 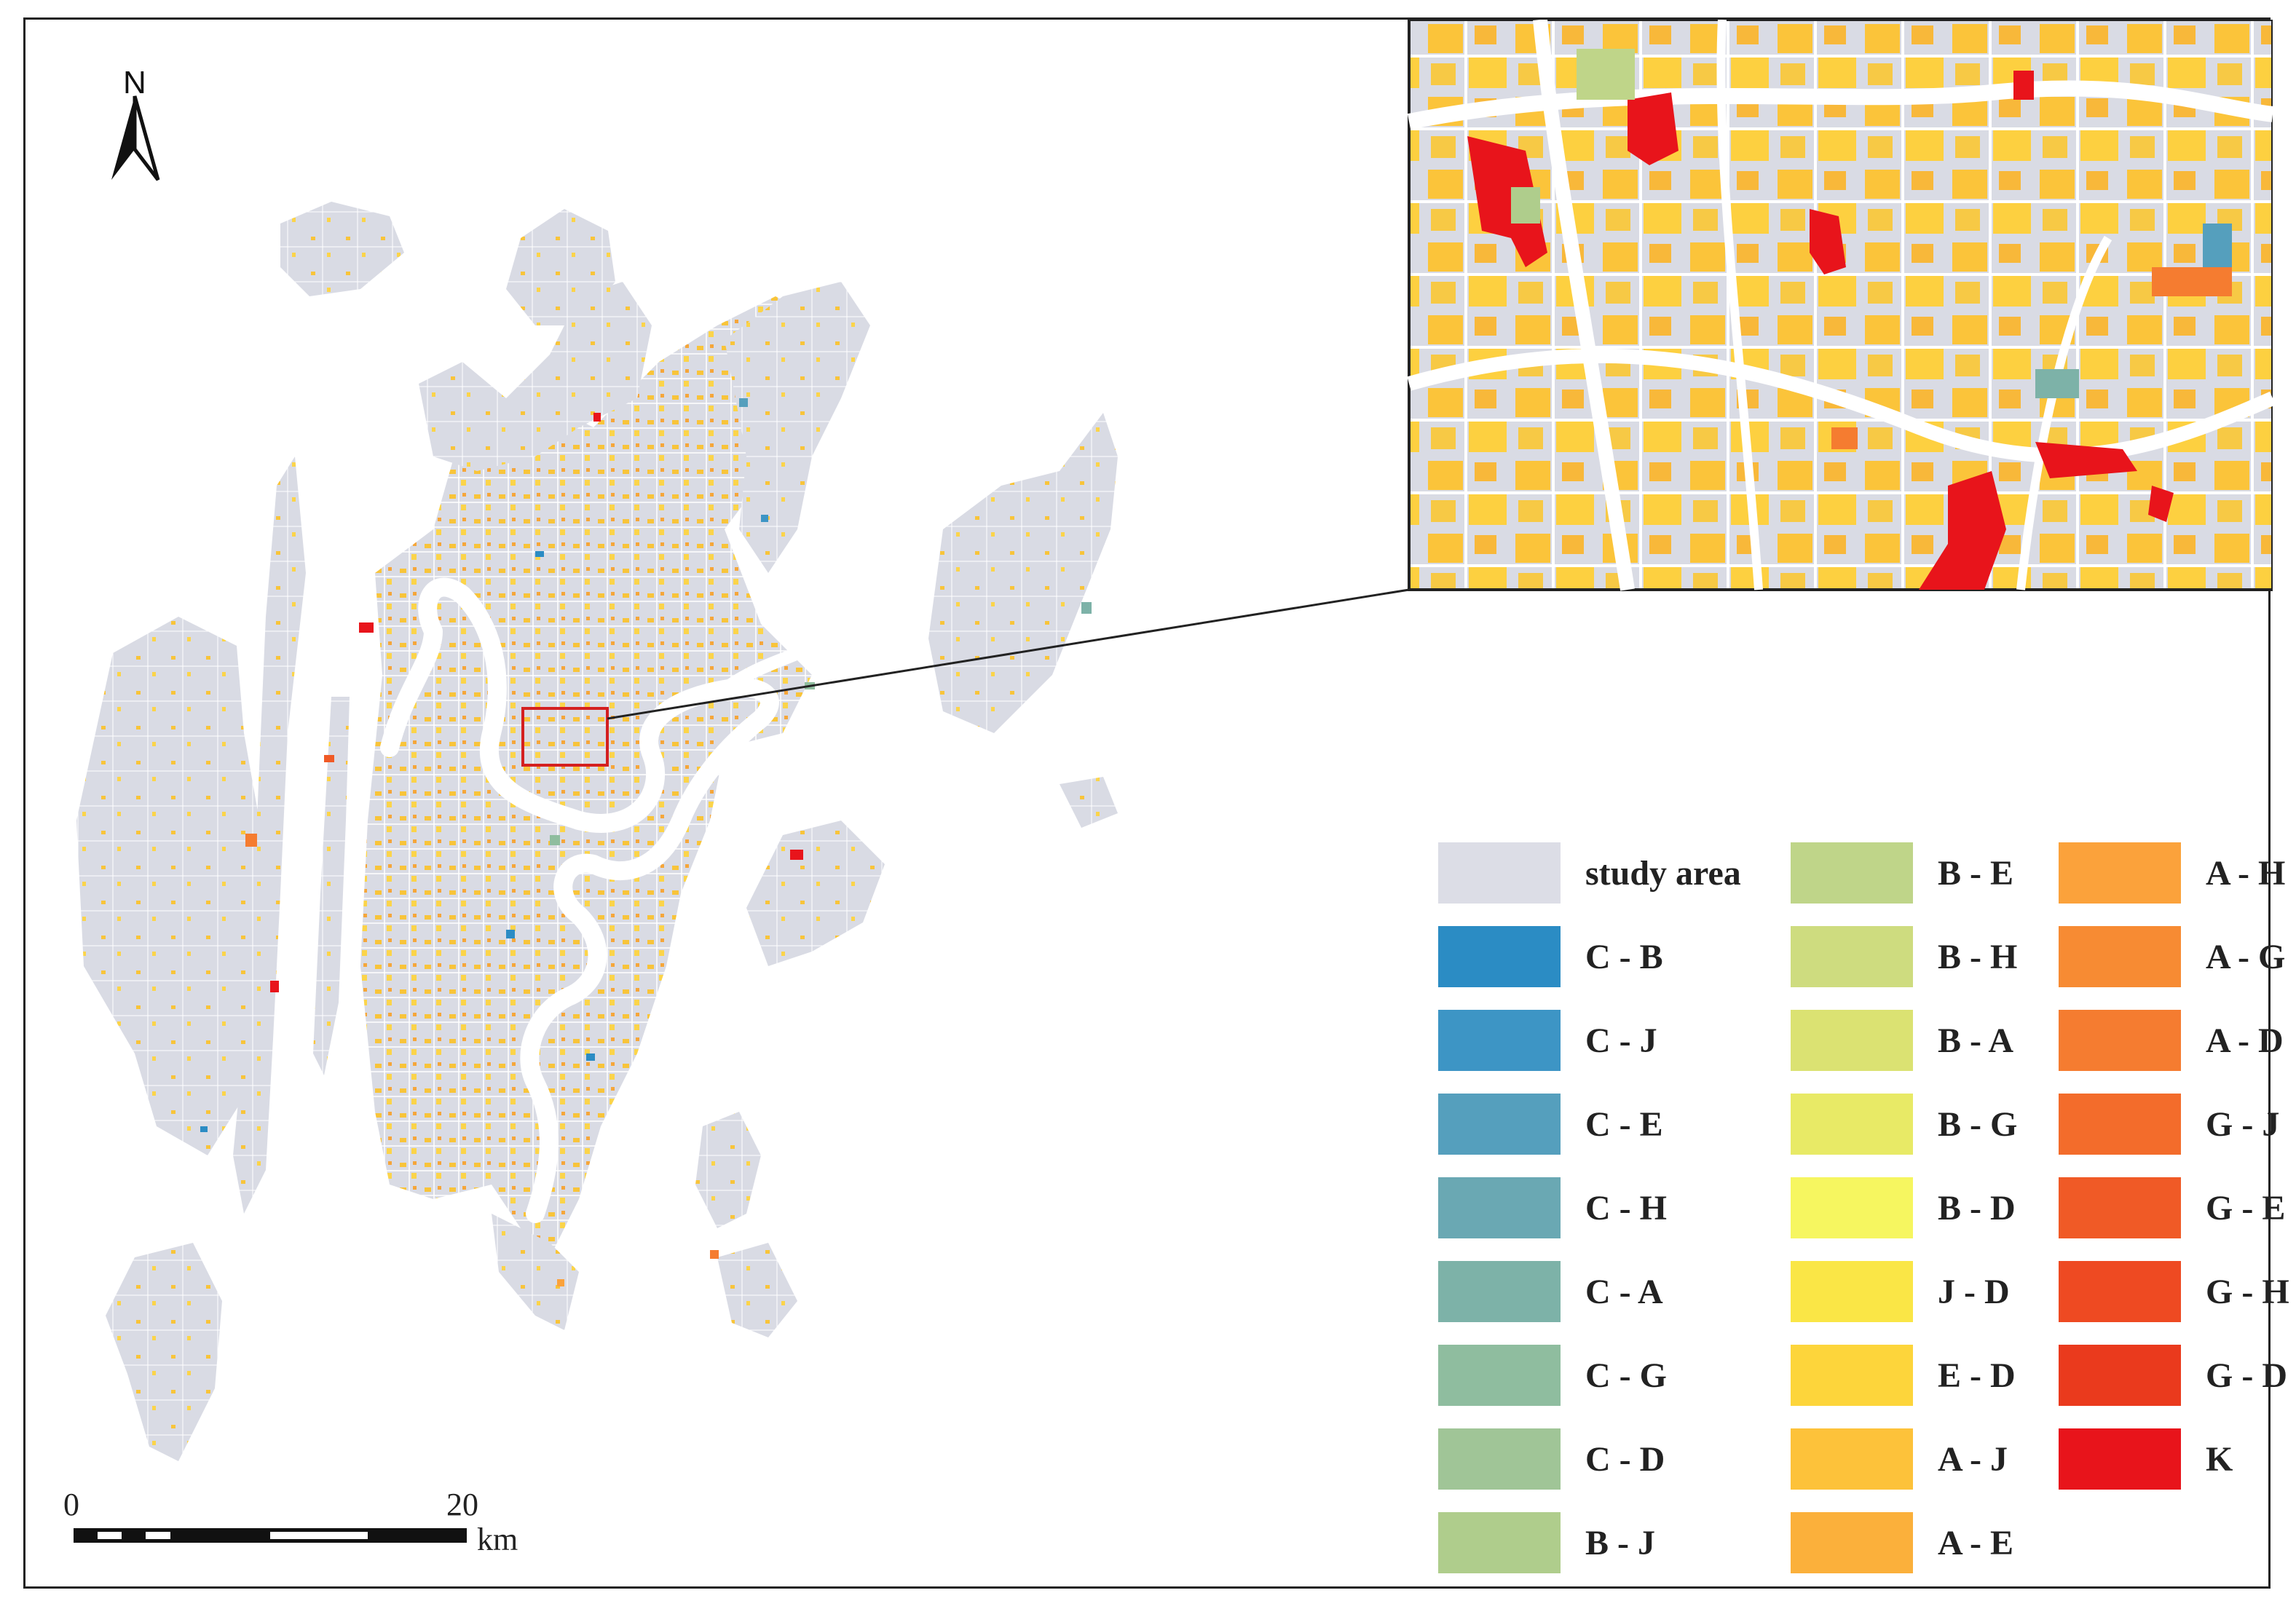 What do you see at coordinates (1624, 1292) in the screenshot?
I see `legend-label: C - A` at bounding box center [1624, 1292].